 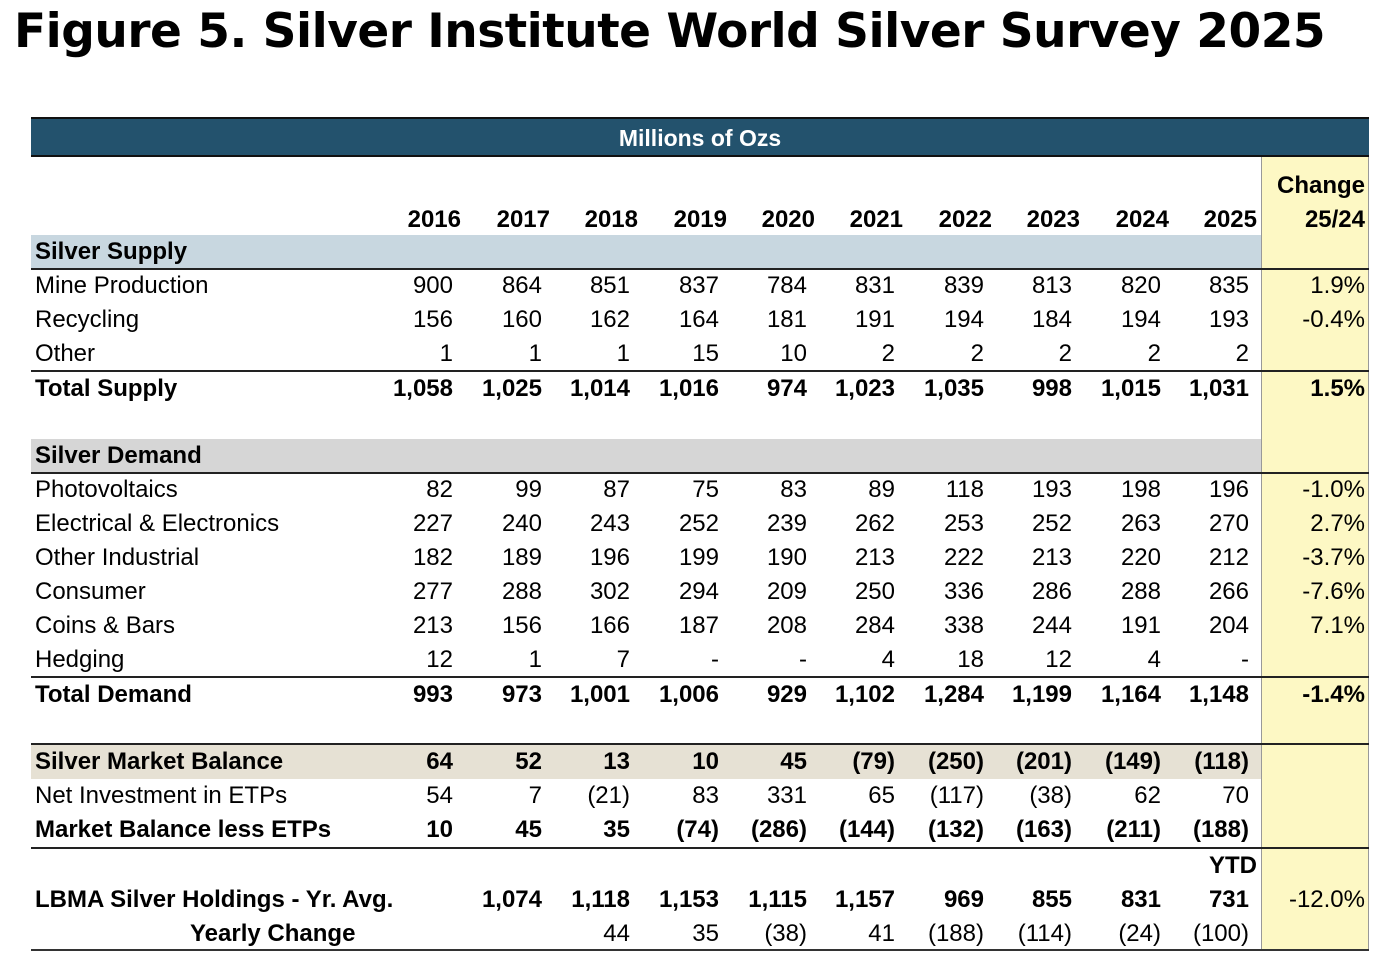 I want to click on cell-2024: 220, so click(x=1140, y=557).